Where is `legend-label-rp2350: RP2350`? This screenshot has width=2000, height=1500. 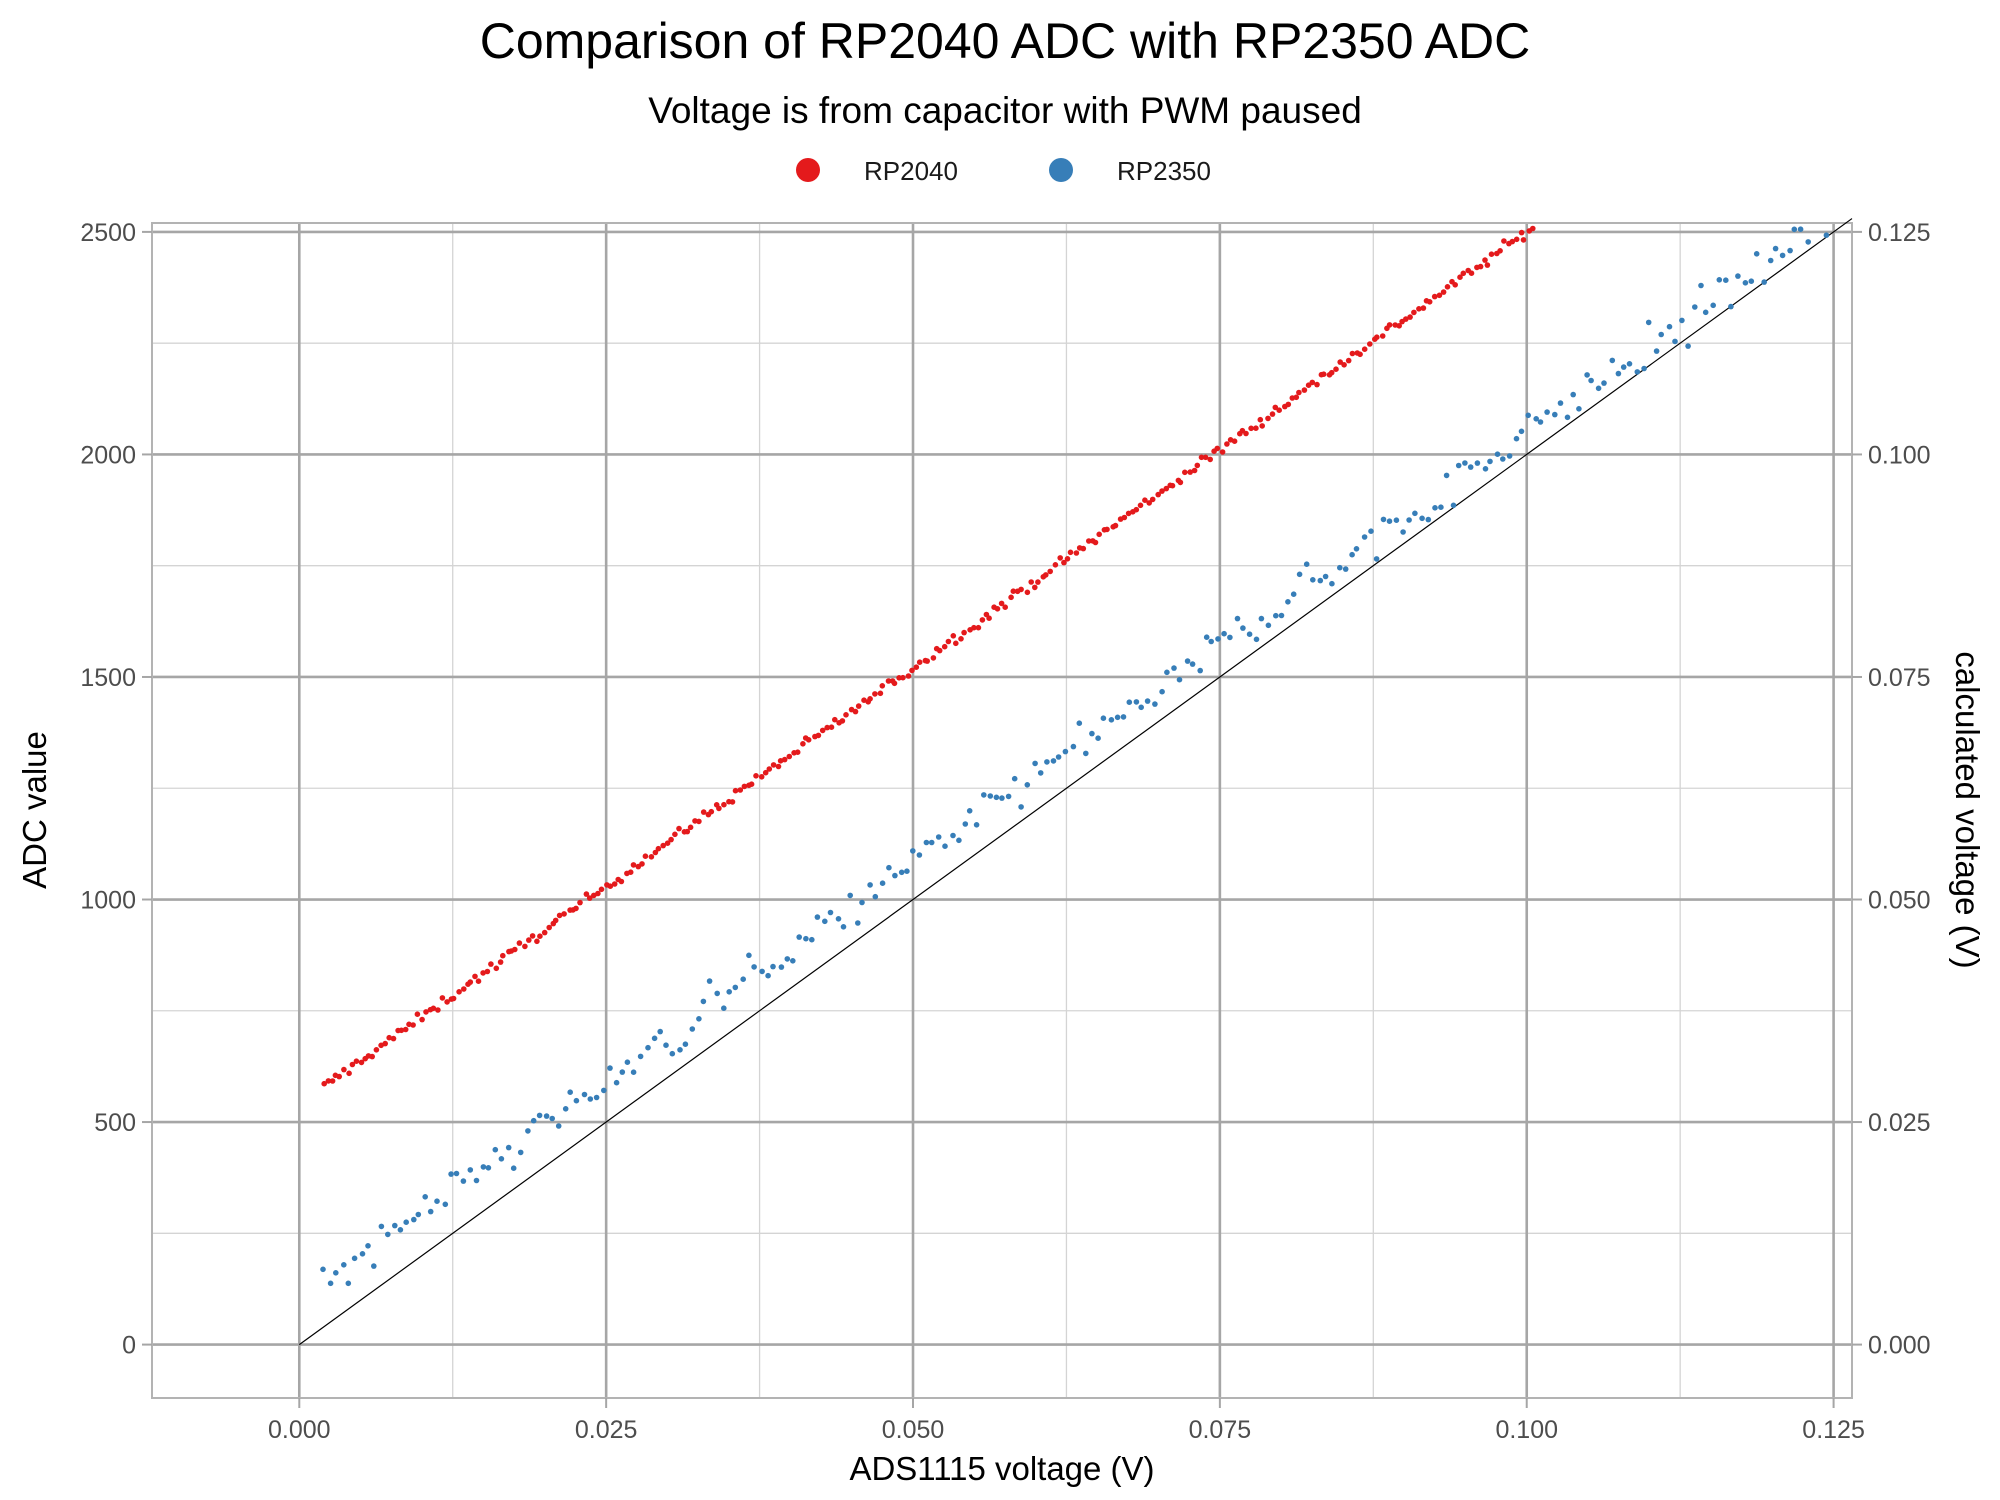 legend-label-rp2350: RP2350 is located at coordinates (1164, 171).